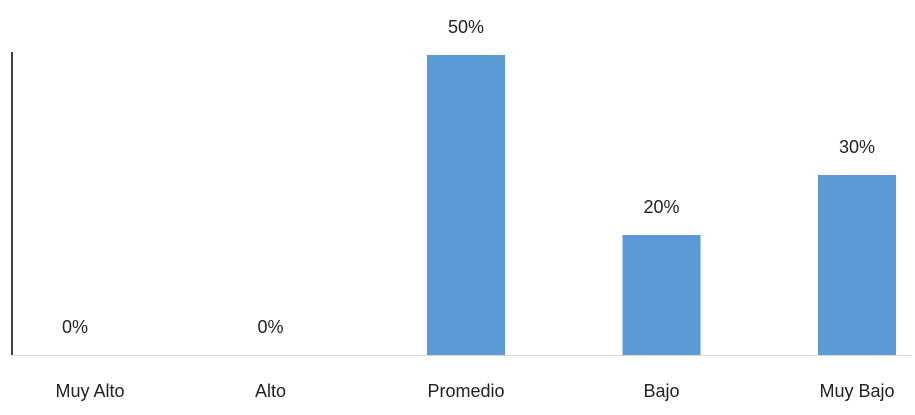  What do you see at coordinates (89, 391) in the screenshot?
I see `x-tick-label: Muy Alto` at bounding box center [89, 391].